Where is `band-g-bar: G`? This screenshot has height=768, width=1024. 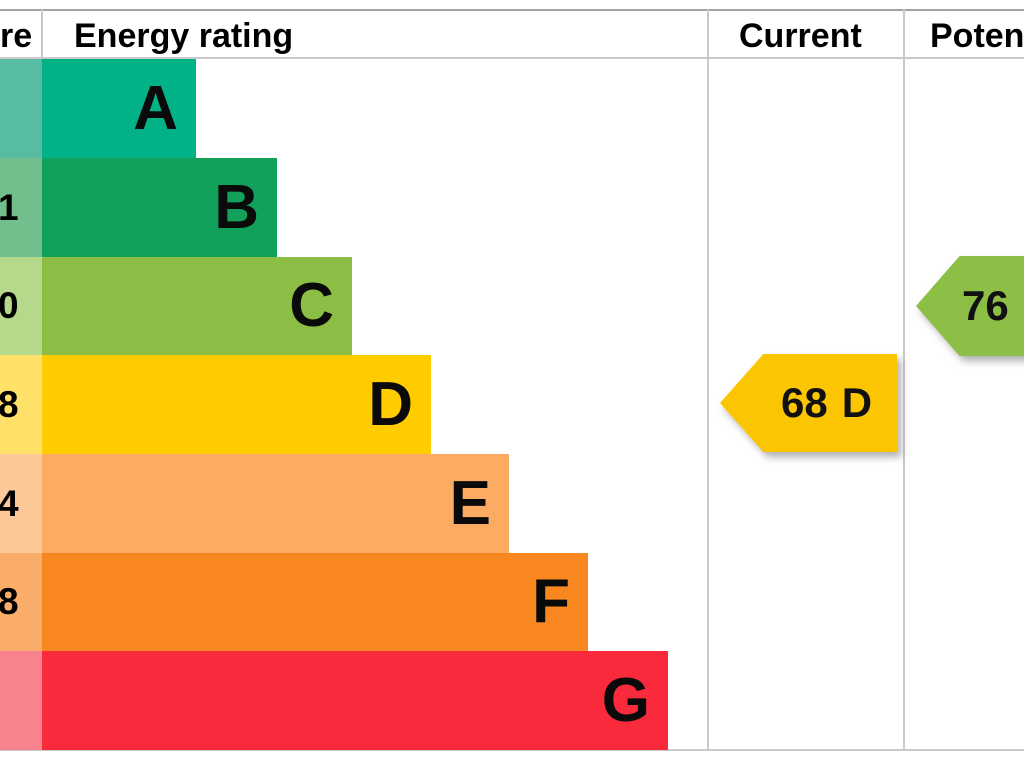
band-g-bar: G is located at coordinates (355, 700).